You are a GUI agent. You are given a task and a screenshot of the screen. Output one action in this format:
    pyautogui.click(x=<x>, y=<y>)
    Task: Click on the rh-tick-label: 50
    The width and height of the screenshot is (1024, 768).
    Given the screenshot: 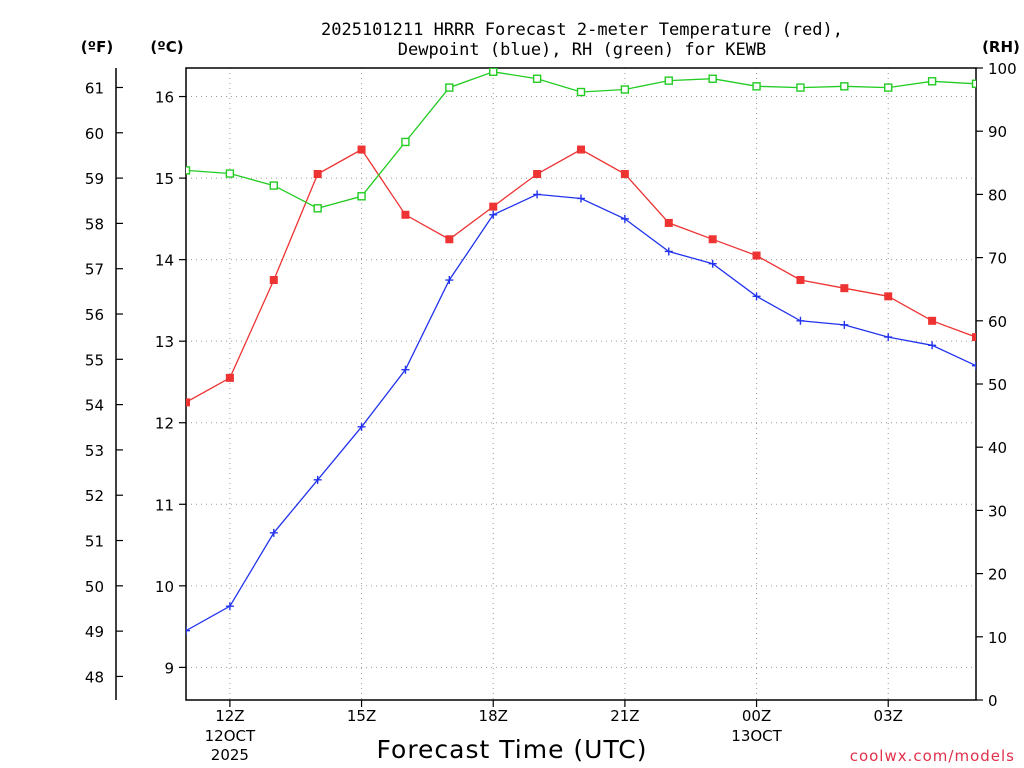 What is the action you would take?
    pyautogui.click(x=997, y=385)
    